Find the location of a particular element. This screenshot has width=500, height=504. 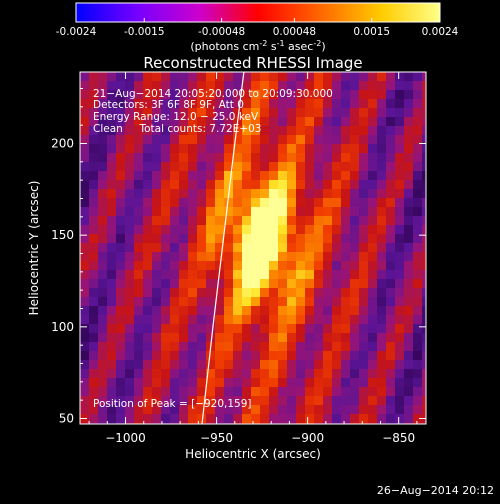

footer-date: 26−Aug−2014 20:12 is located at coordinates (435, 490).